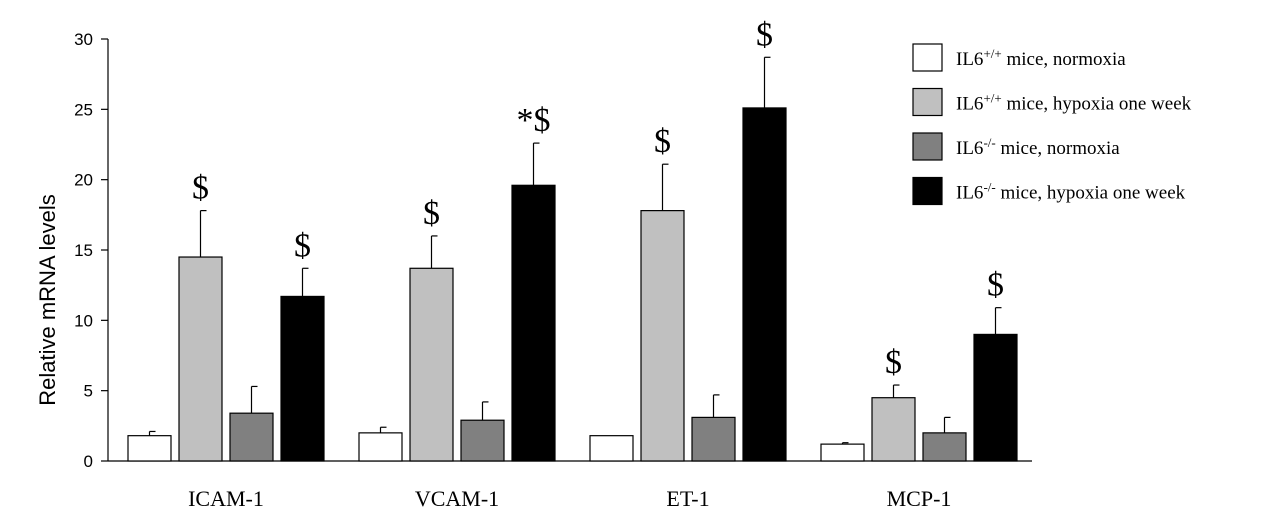 This screenshot has width=1268, height=517. What do you see at coordinates (687, 498) in the screenshot?
I see `category-label: ET-1` at bounding box center [687, 498].